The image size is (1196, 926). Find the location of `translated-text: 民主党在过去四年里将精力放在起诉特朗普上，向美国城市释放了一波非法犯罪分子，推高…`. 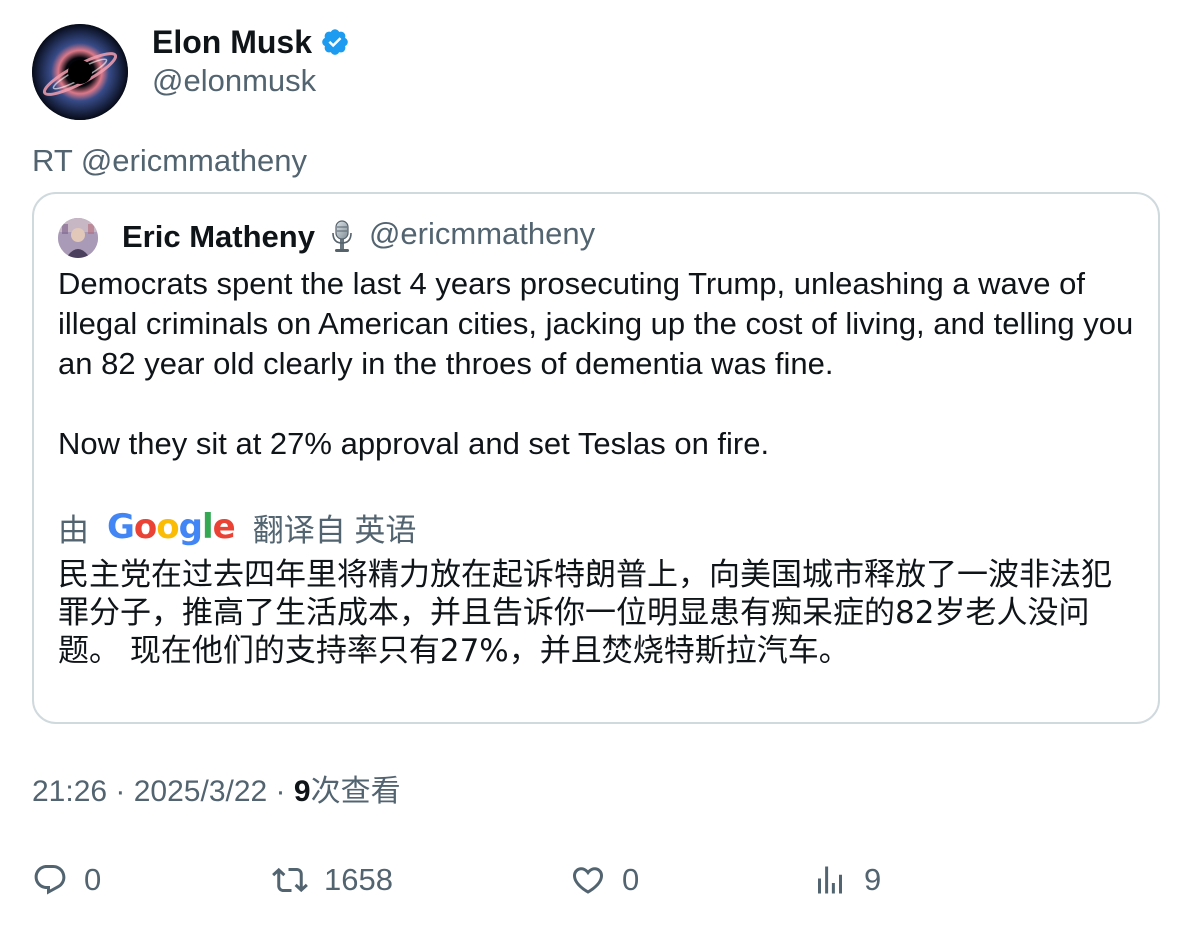

translated-text: 民主党在过去四年里将精力放在起诉特朗普上，向美国城市释放了一波非法犯罪分子，推高… is located at coordinates (585, 613).